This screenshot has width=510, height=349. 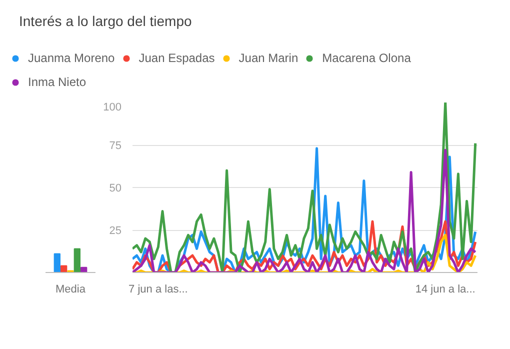 I want to click on y-tick-label: 75, so click(x=115, y=146).